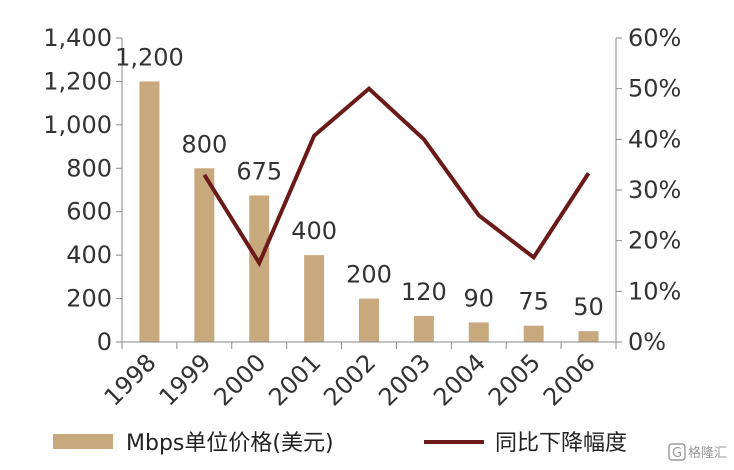  Describe the element at coordinates (230, 443) in the screenshot. I see `legend-label-bar: Mbps单位价格(美元)` at that location.